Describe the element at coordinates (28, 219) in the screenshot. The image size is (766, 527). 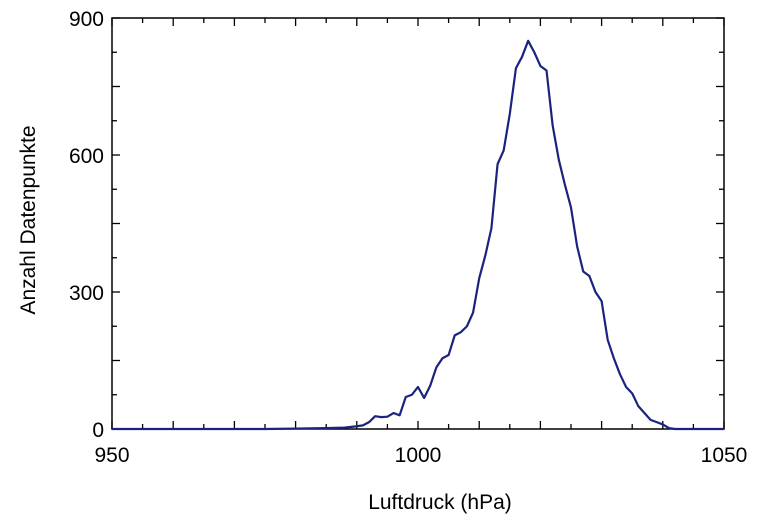
I see `y-axis-title: Anzahl Datenpunkte` at that location.